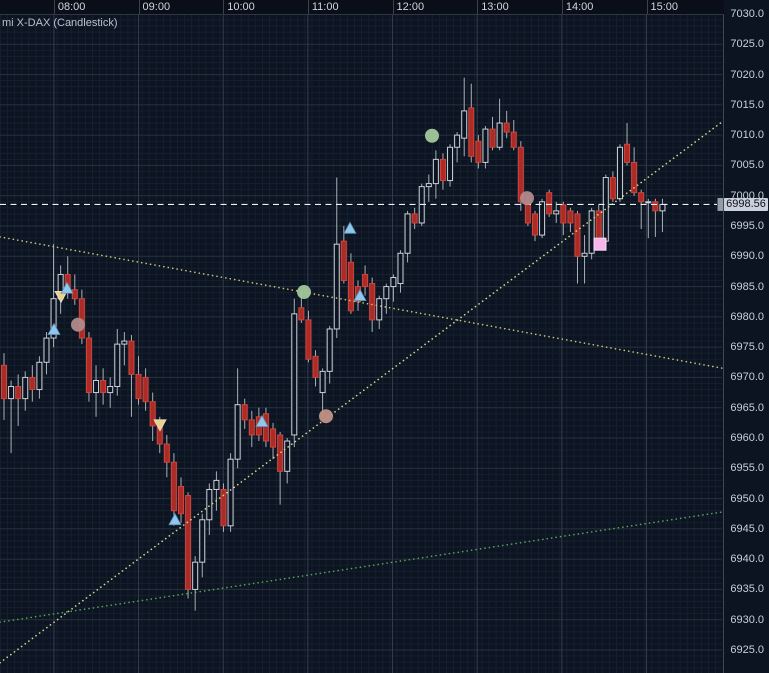  I want to click on time-axis: 08:00 09:00 10:00 11:00 12:00 13:00 14:00 15:00, so click(362, 7).